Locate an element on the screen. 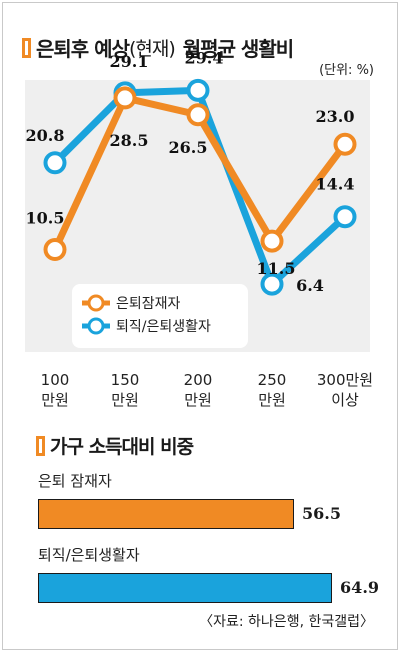 Image resolution: width=400 pixels, height=652 pixels. line-chart-title: 은퇴후 예상 is located at coordinates (83, 49).